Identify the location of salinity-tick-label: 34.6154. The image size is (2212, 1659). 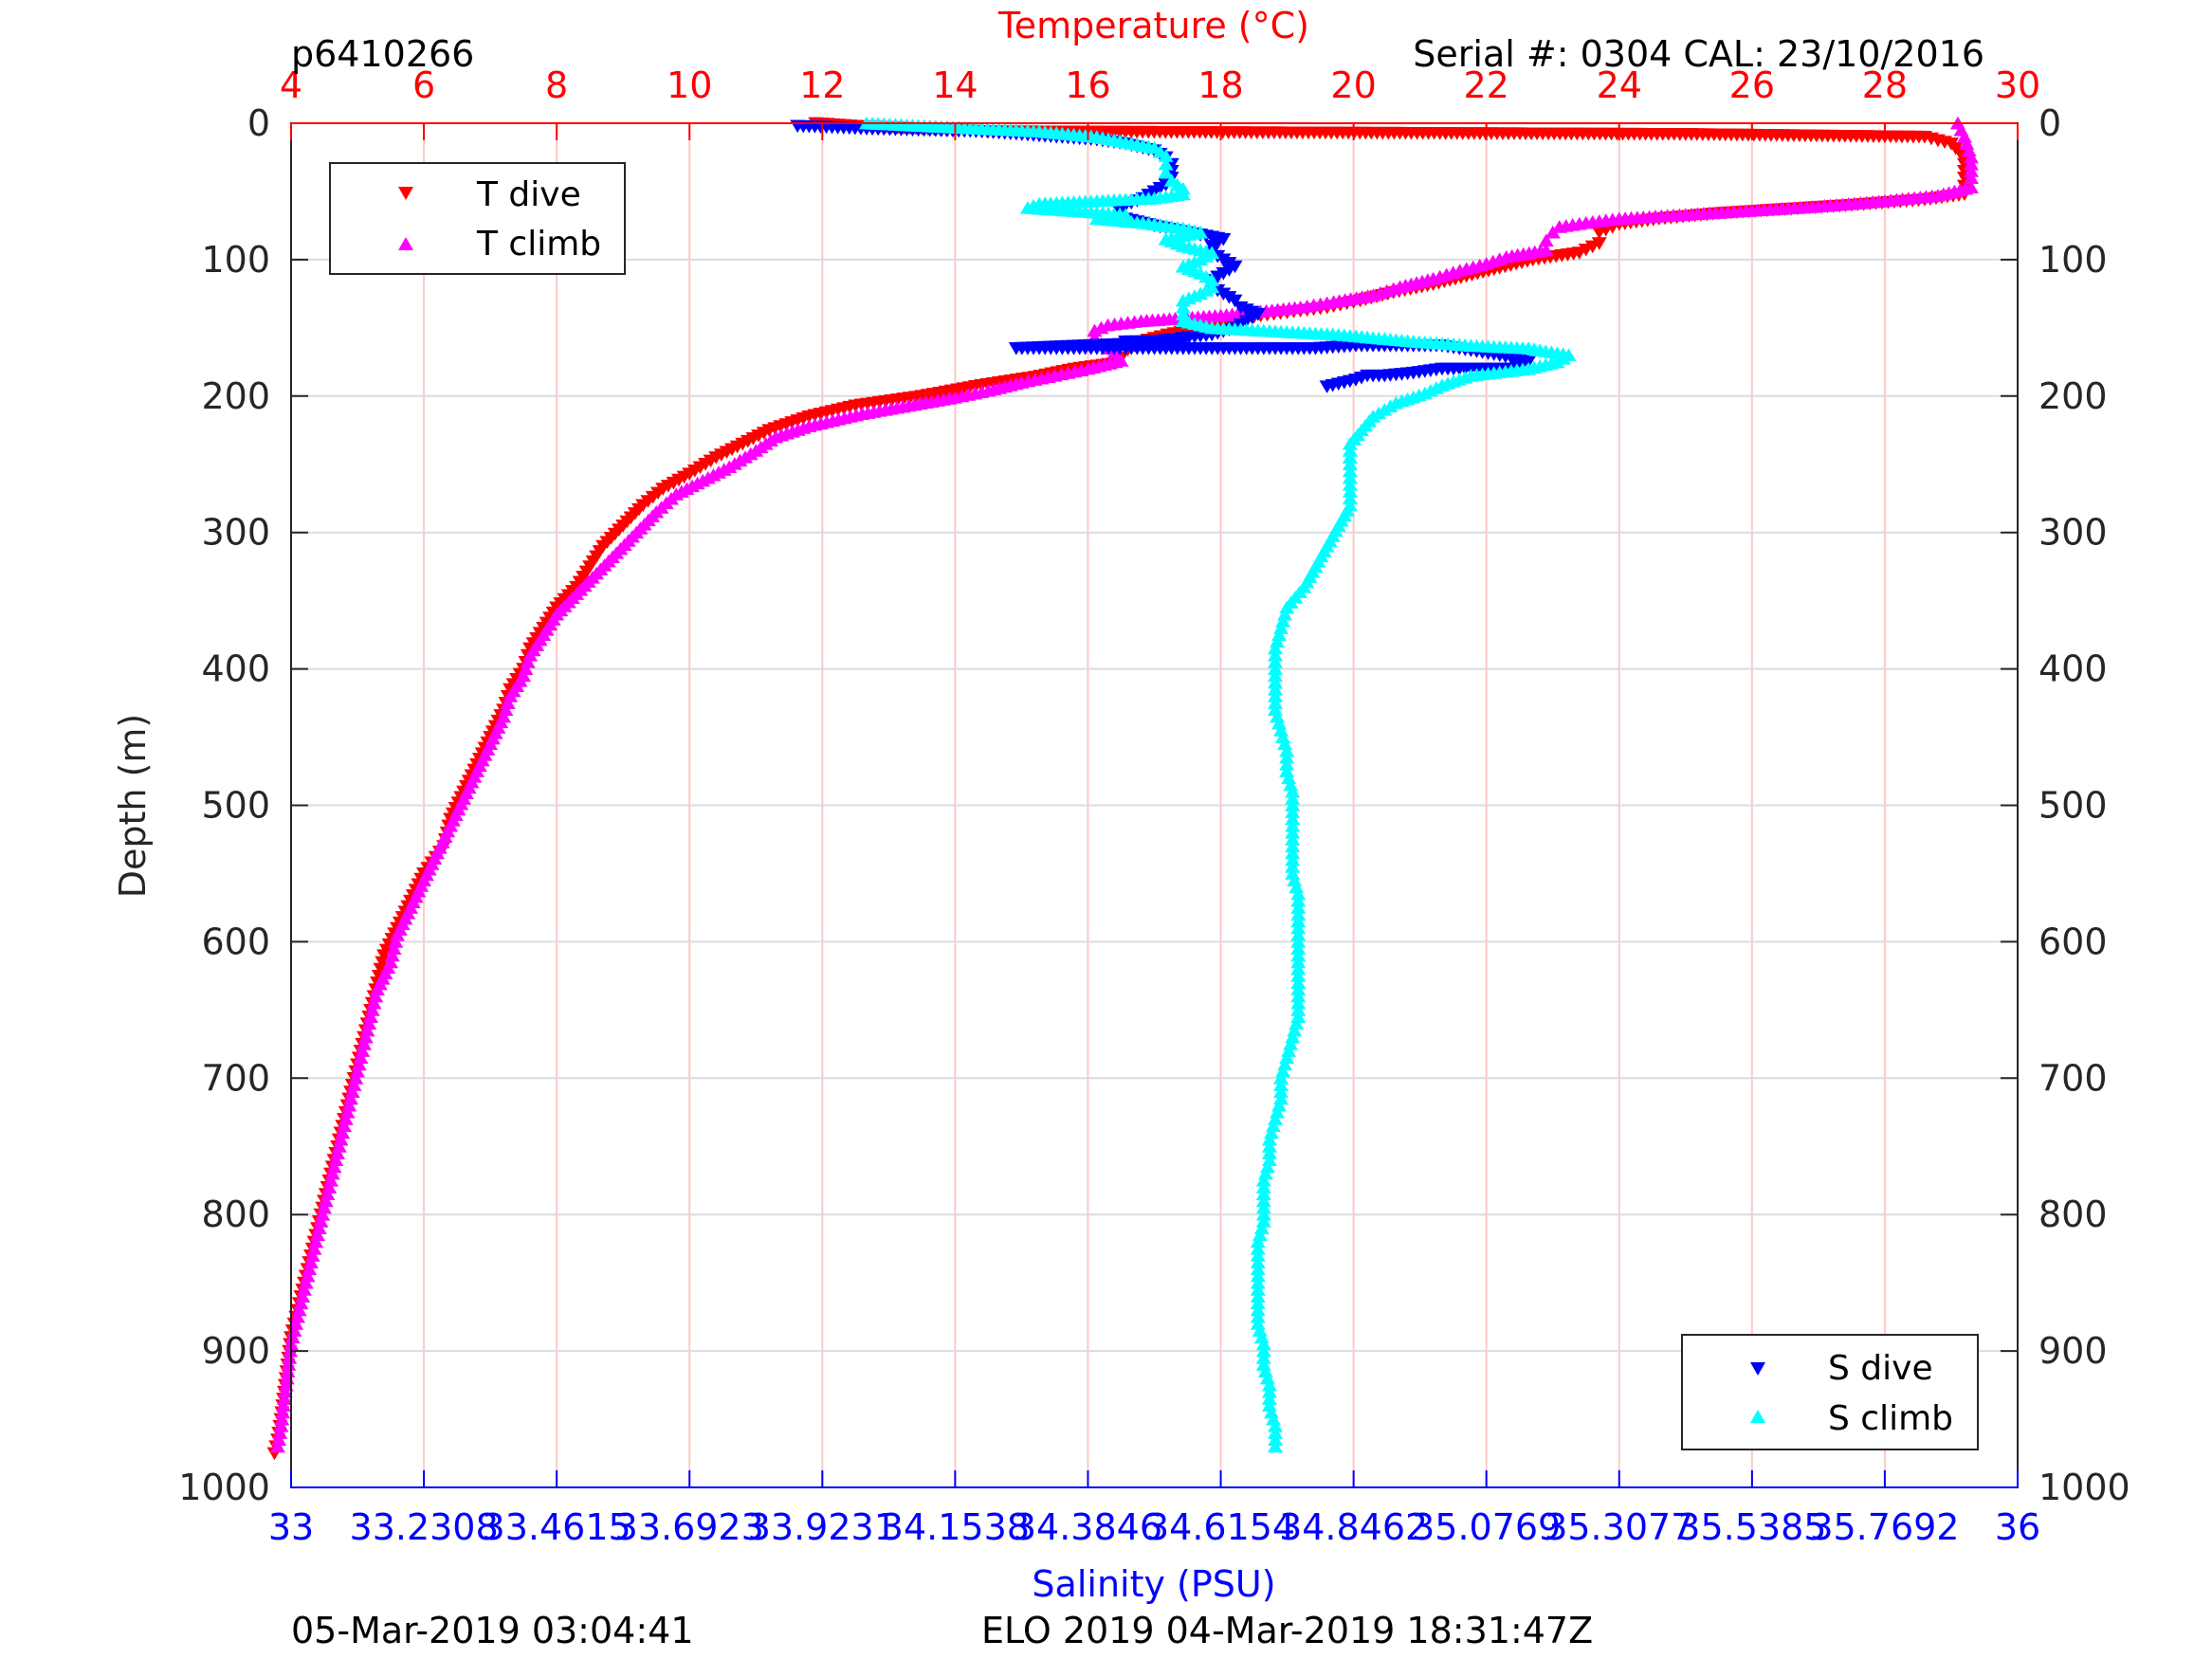
(1220, 1527).